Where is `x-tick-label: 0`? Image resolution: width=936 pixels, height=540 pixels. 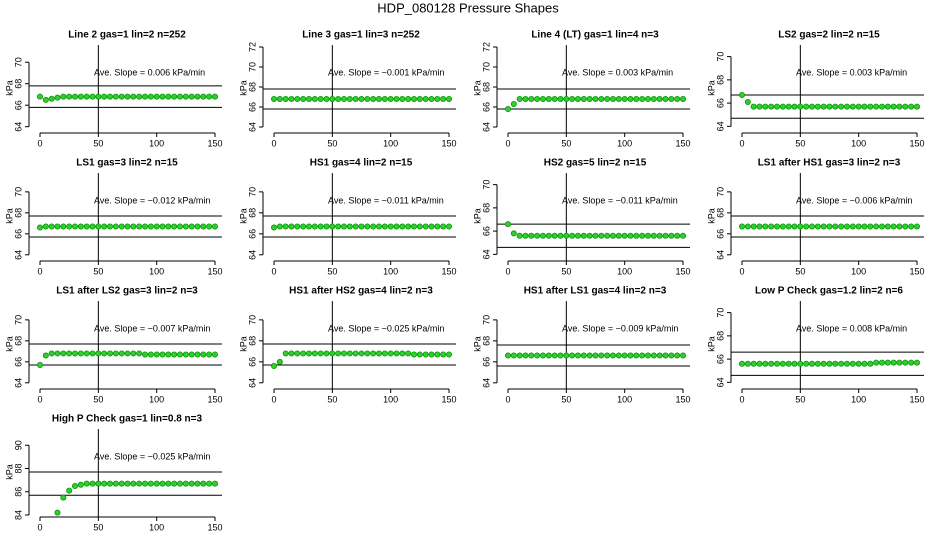
x-tick-label: 0 is located at coordinates (39, 143).